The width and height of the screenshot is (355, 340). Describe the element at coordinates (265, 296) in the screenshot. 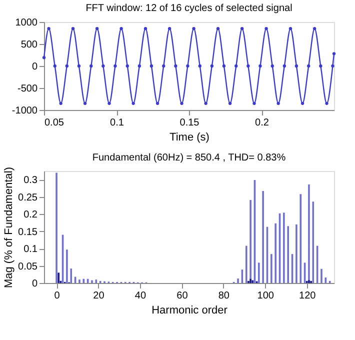

I see `x-tick-label: 100` at that location.